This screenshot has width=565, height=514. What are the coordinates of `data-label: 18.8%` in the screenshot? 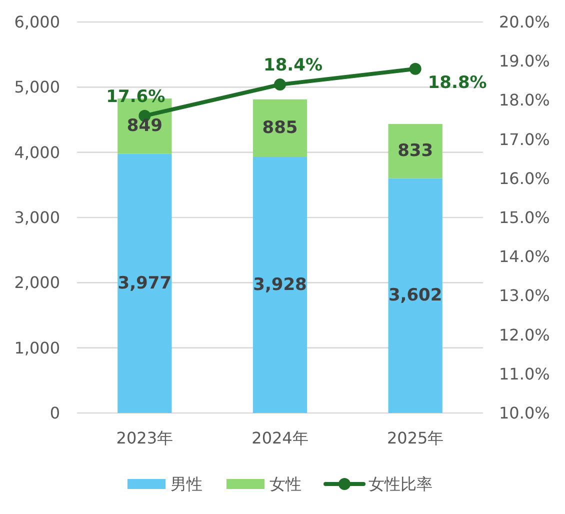 It's located at (457, 82).